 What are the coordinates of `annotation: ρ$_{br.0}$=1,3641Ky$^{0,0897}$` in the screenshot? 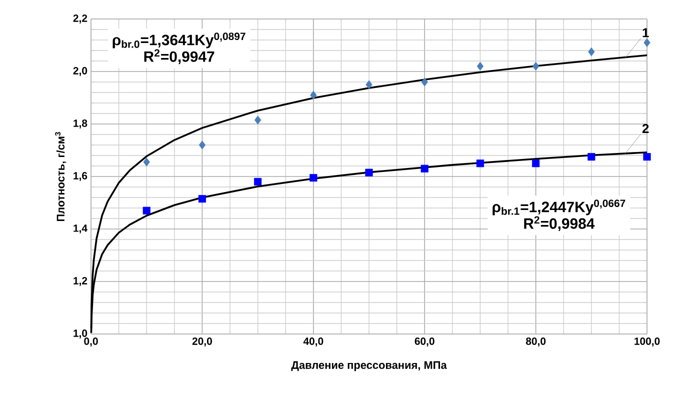 It's located at (179, 40).